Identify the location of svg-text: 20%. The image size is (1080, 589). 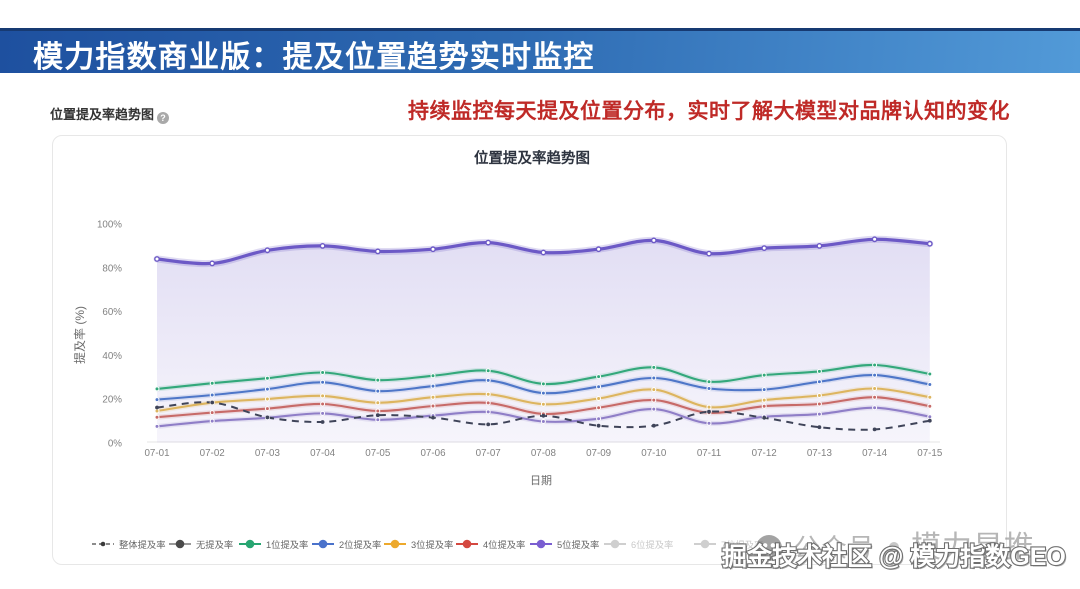
(112, 400).